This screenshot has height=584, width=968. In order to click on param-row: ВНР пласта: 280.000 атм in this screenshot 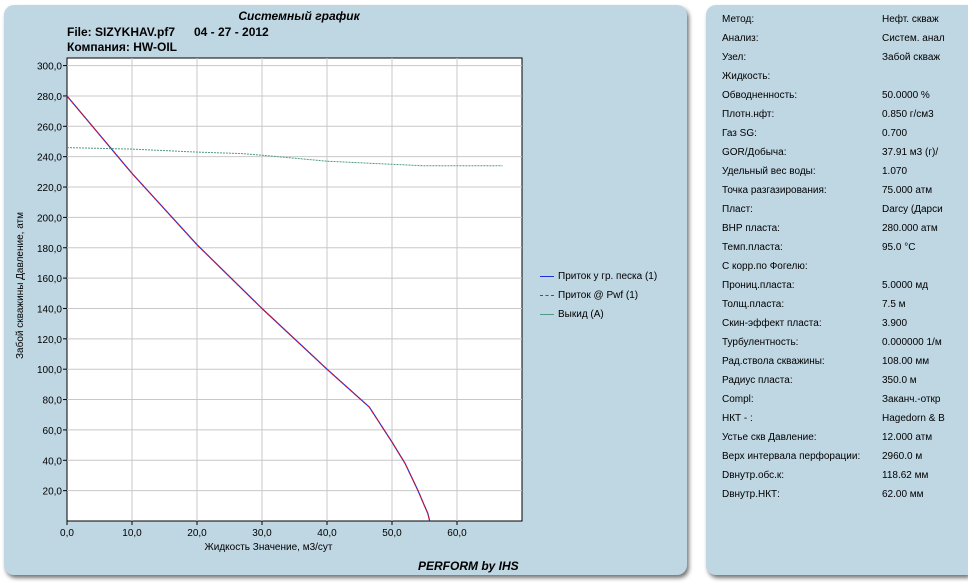, I will do `click(837, 229)`.